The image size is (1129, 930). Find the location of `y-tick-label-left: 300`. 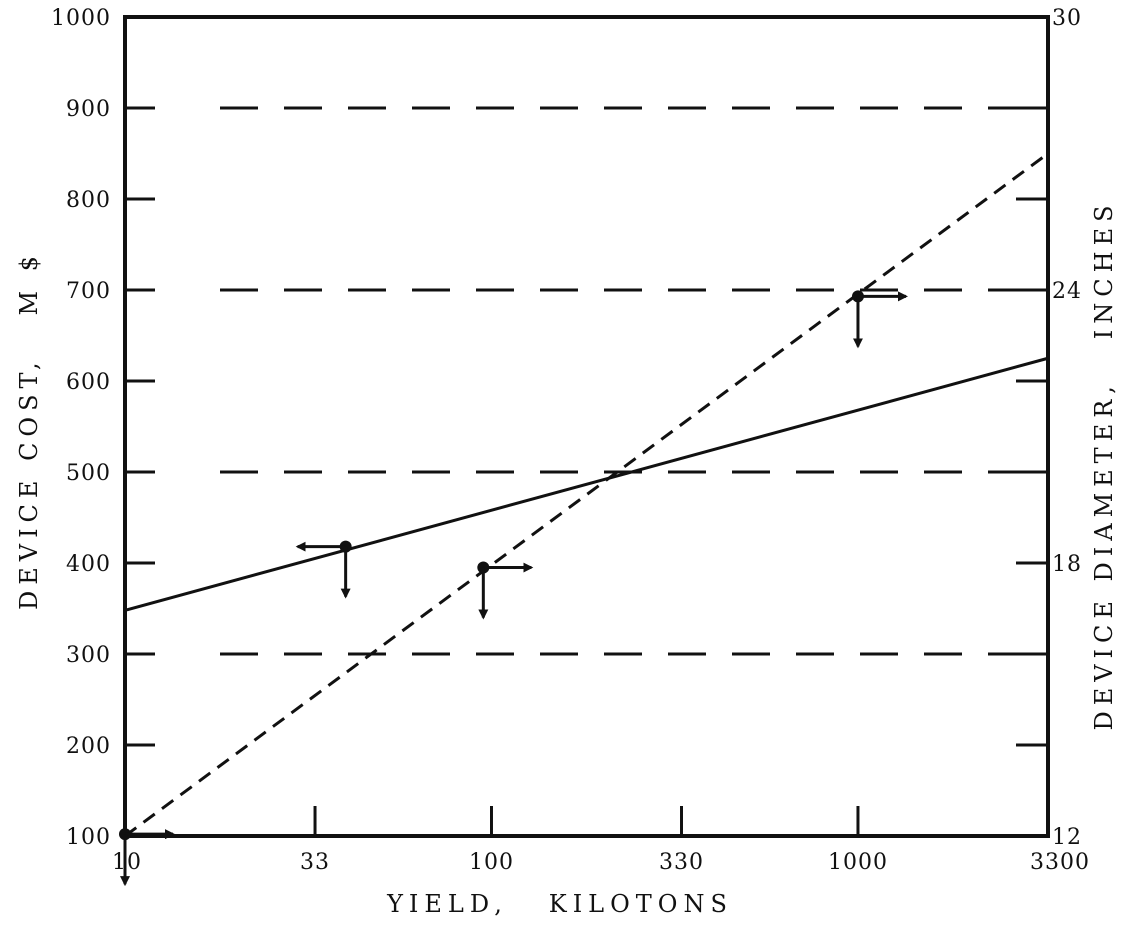

y-tick-label-left: 300 is located at coordinates (88, 655).